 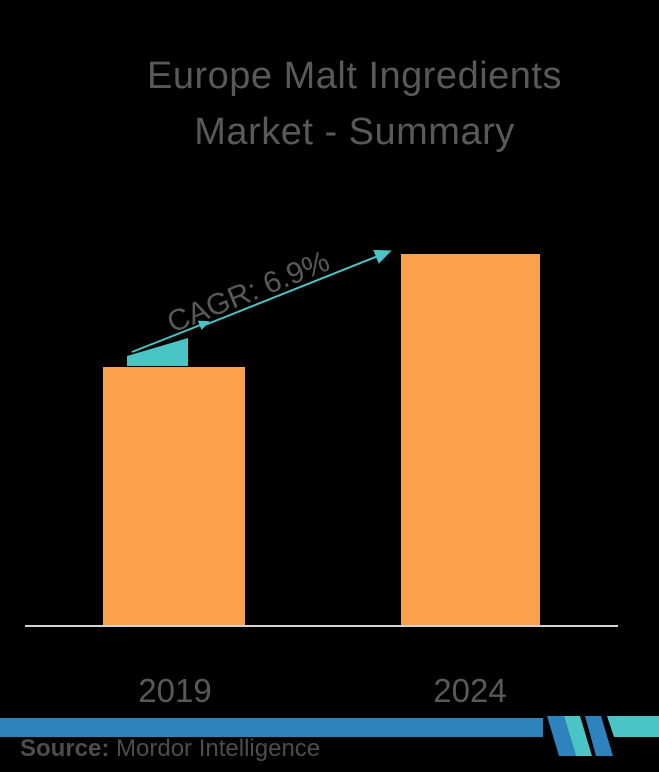 What do you see at coordinates (354, 104) in the screenshot?
I see `chart-title: Europe Malt Ingredients Market - Summary` at bounding box center [354, 104].